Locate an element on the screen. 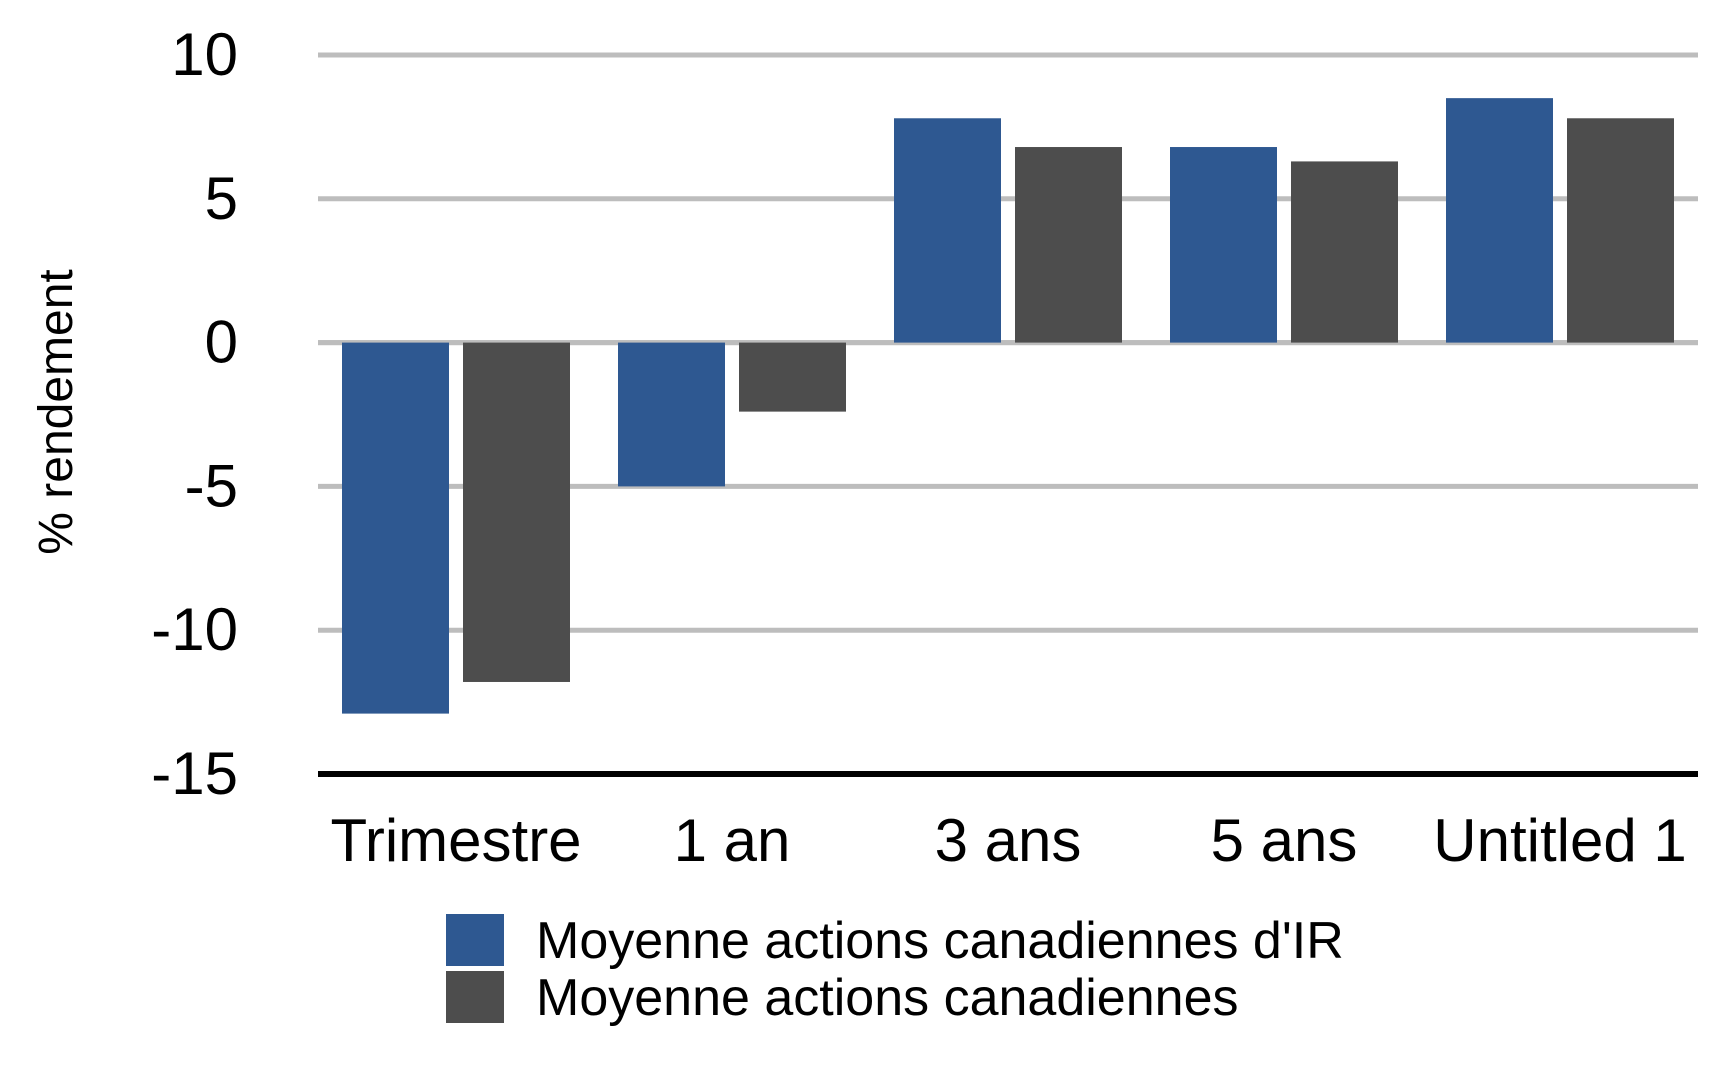 The image size is (1716, 1075). x-tick-label: 5 ans is located at coordinates (1284, 840).